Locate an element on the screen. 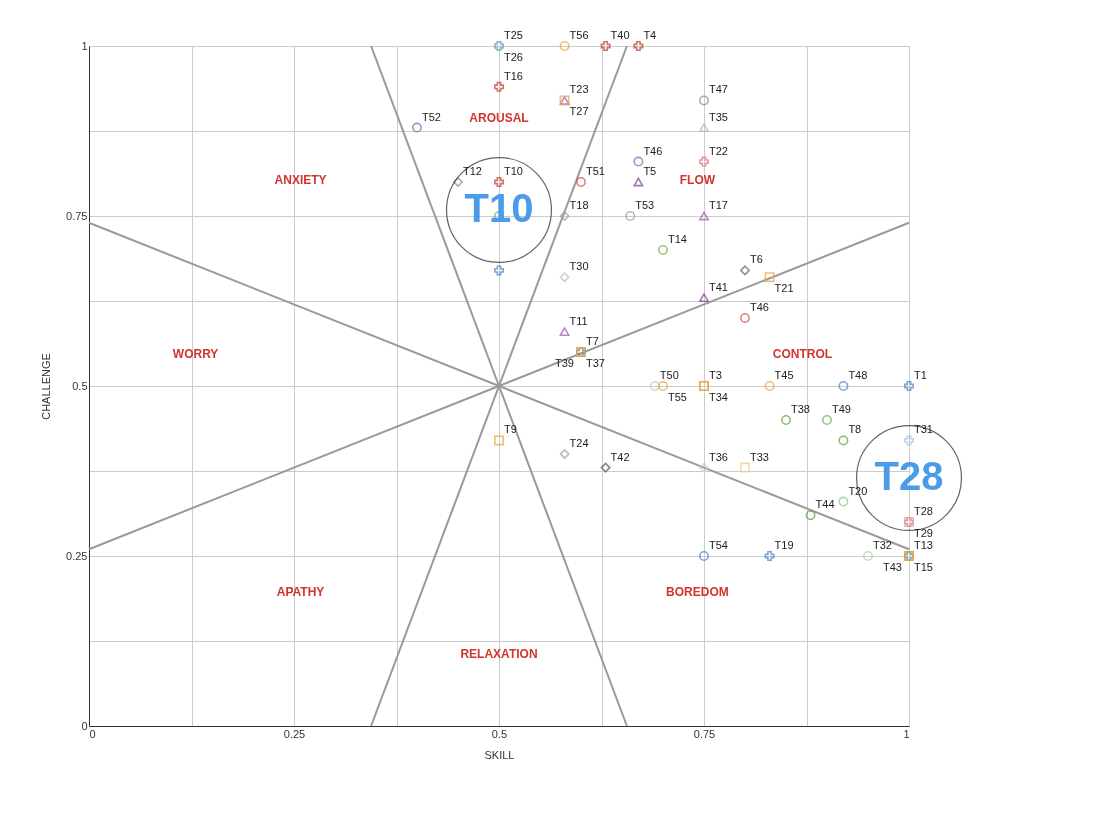 The height and width of the screenshot is (829, 1101). series-label: T30 is located at coordinates (579, 266).